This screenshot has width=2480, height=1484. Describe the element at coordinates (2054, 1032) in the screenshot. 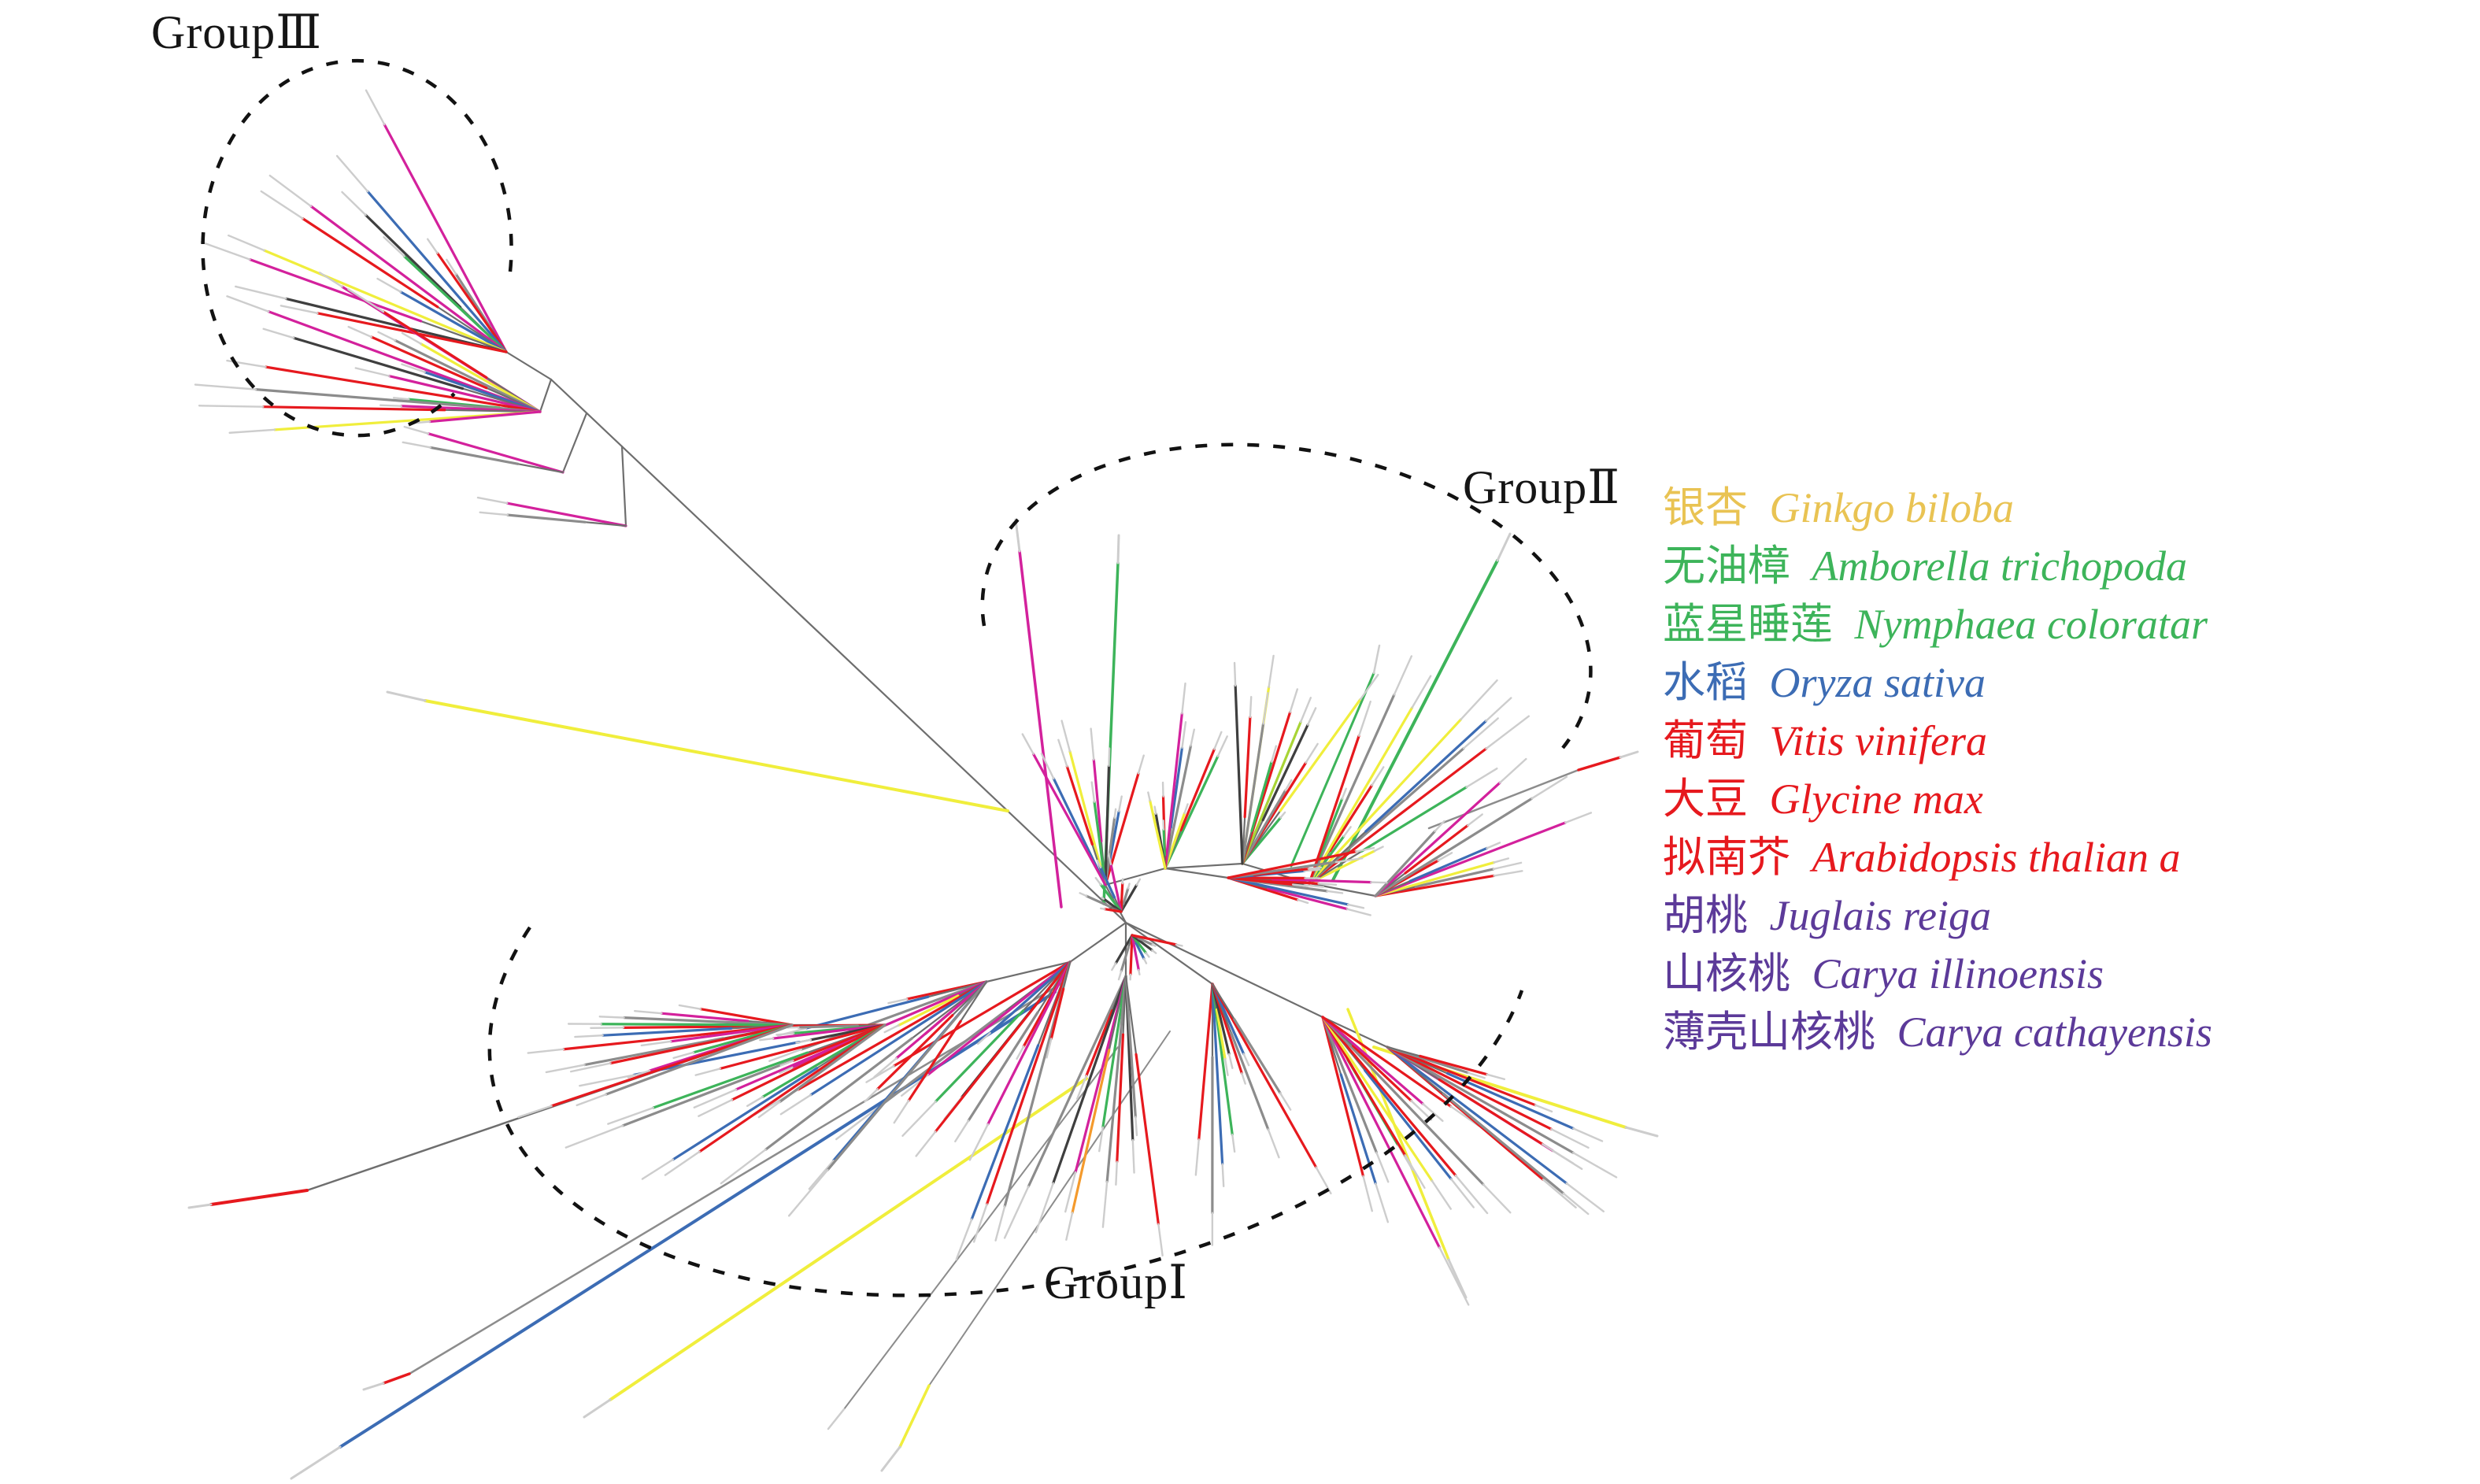

I see `legend-latin-name: Carya cathayensis` at that location.